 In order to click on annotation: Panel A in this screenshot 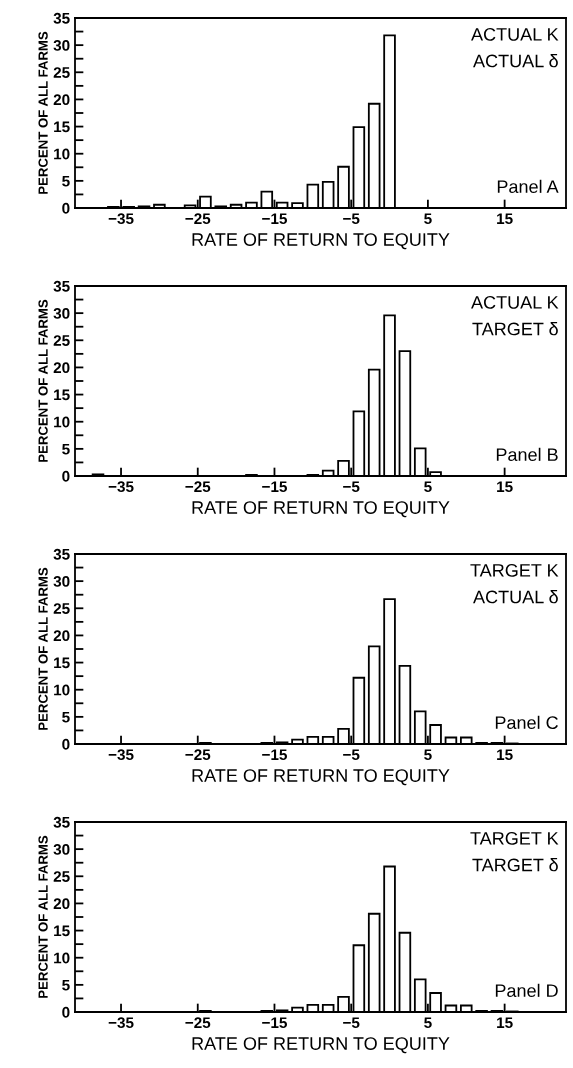, I will do `click(528, 186)`.